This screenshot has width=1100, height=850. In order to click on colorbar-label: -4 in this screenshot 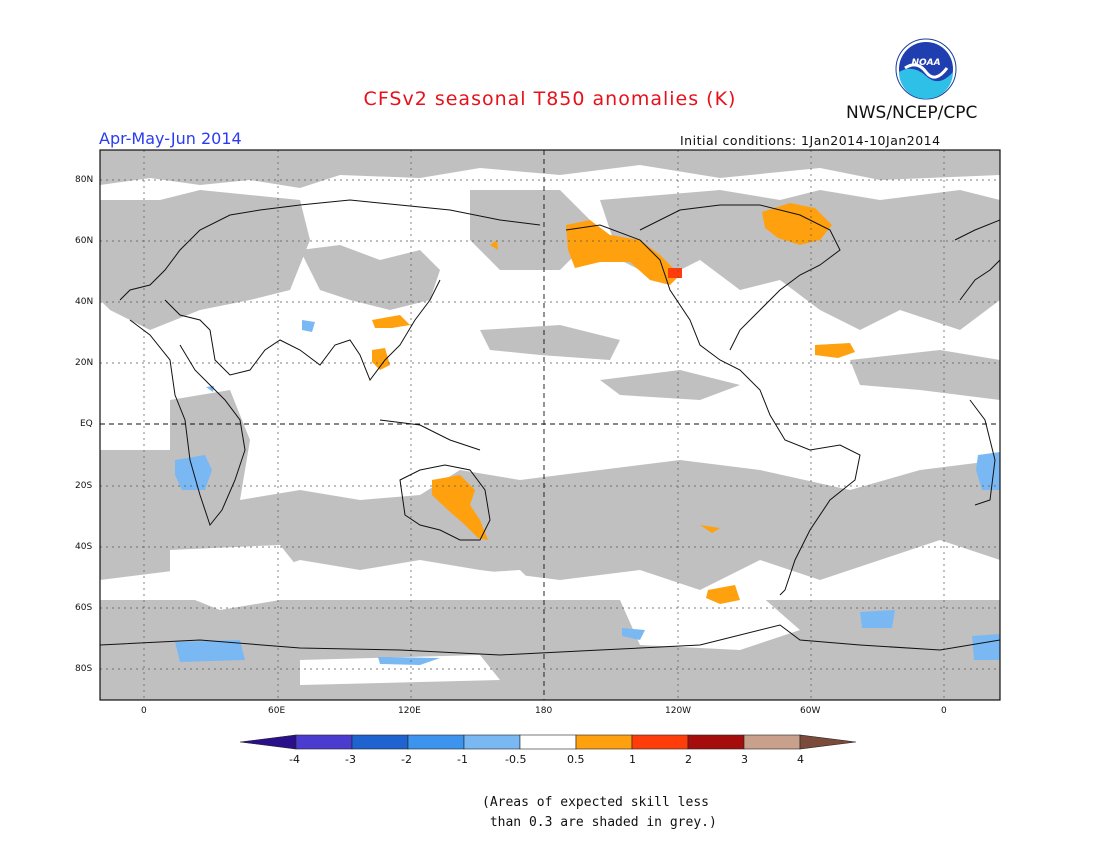, I will do `click(294, 759)`.